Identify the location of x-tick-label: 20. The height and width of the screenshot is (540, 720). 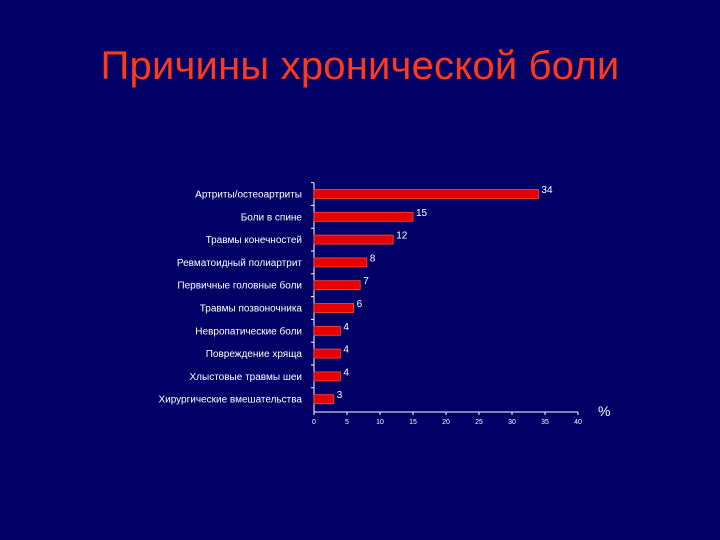
(446, 422).